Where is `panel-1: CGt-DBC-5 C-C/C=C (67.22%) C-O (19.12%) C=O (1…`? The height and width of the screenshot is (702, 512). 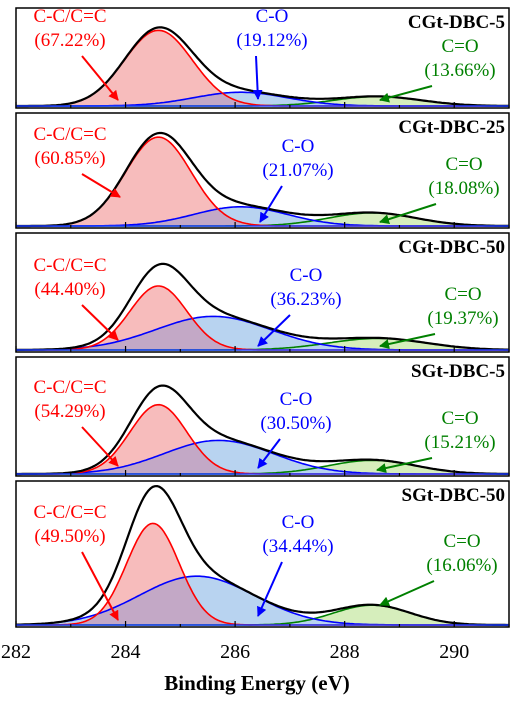 panel-1: CGt-DBC-5 C-C/C=C (67.22%) C-O (19.12%) C=O (1… is located at coordinates (262, 57).